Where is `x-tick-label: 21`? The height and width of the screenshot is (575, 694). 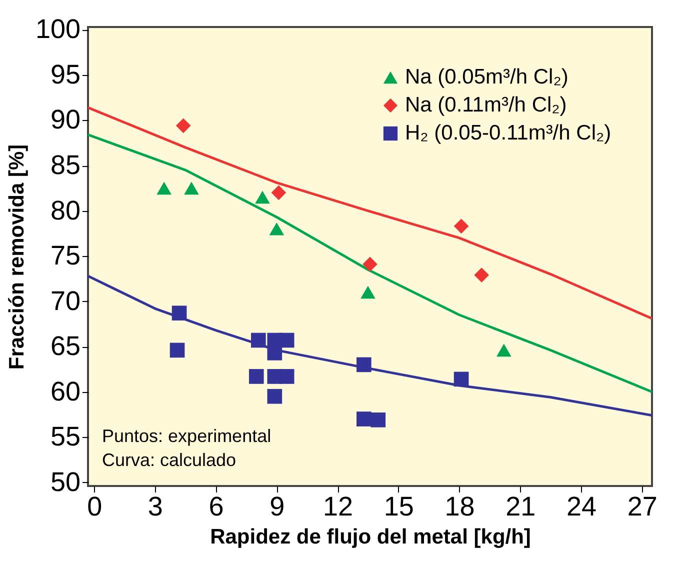 x-tick-label: 21 is located at coordinates (521, 507).